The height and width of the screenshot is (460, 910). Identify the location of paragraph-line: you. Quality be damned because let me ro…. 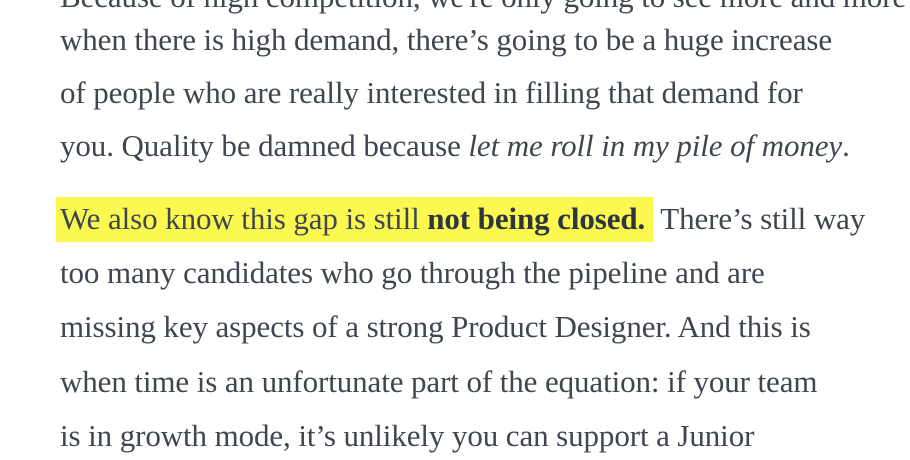
(455, 146).